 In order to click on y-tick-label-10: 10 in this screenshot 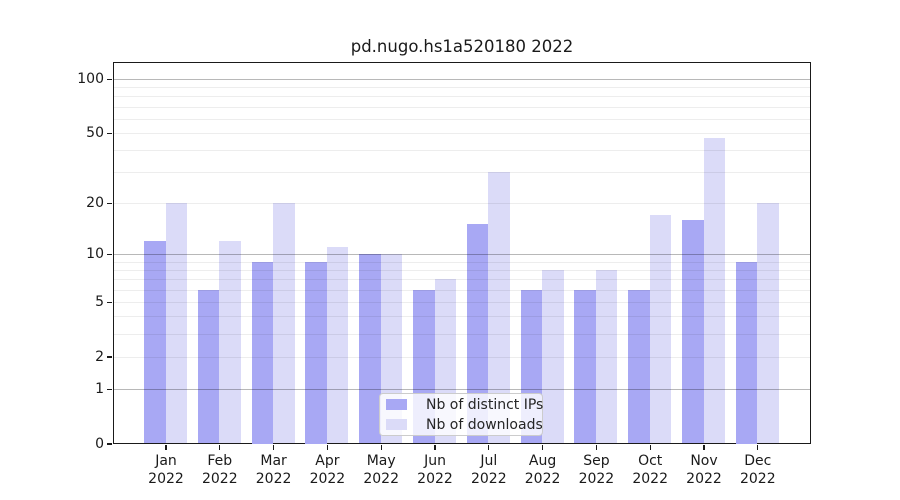, I will do `click(95, 254)`.